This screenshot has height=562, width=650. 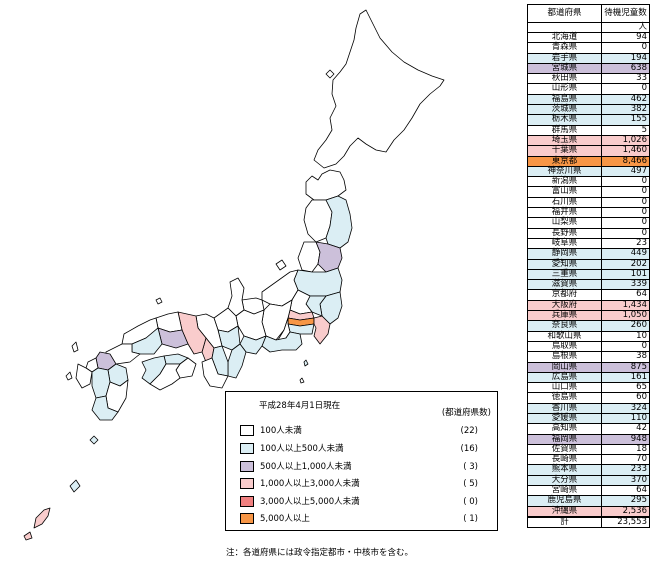 I want to click on waiting-children-count: 638, so click(x=625, y=68).